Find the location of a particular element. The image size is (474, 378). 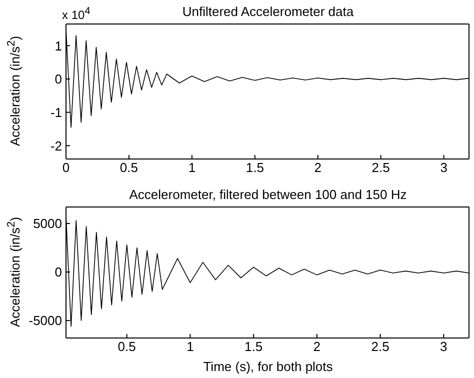

x-axis-title: Time (s), for both plots is located at coordinates (268, 366).